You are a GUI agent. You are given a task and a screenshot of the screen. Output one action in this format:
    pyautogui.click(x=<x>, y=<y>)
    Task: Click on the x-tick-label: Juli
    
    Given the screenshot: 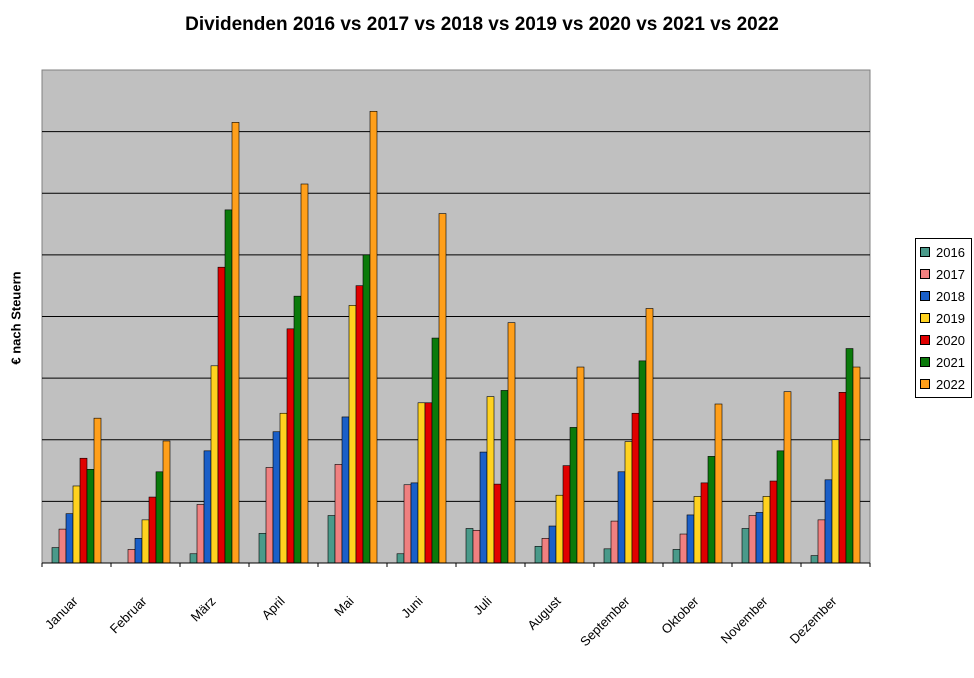 What is the action you would take?
    pyautogui.click(x=482, y=605)
    